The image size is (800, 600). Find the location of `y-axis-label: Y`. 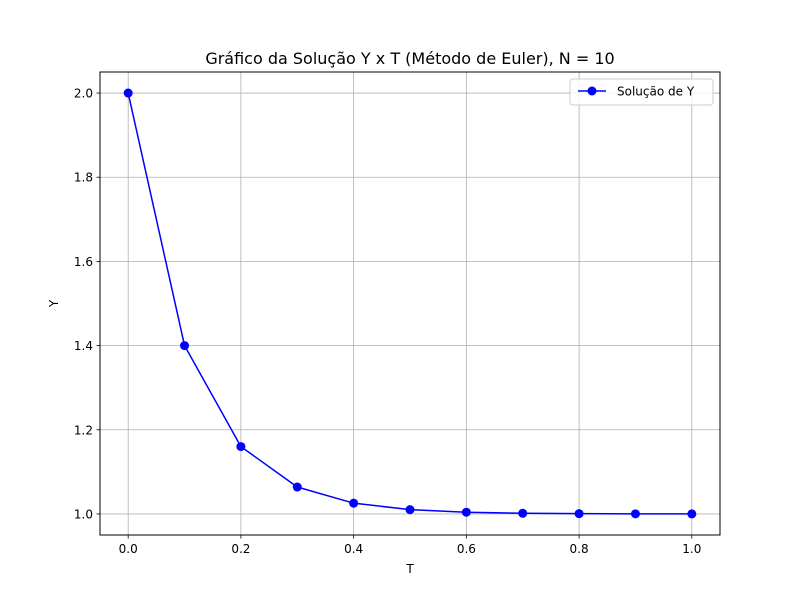

y-axis-label: Y is located at coordinates (54, 303).